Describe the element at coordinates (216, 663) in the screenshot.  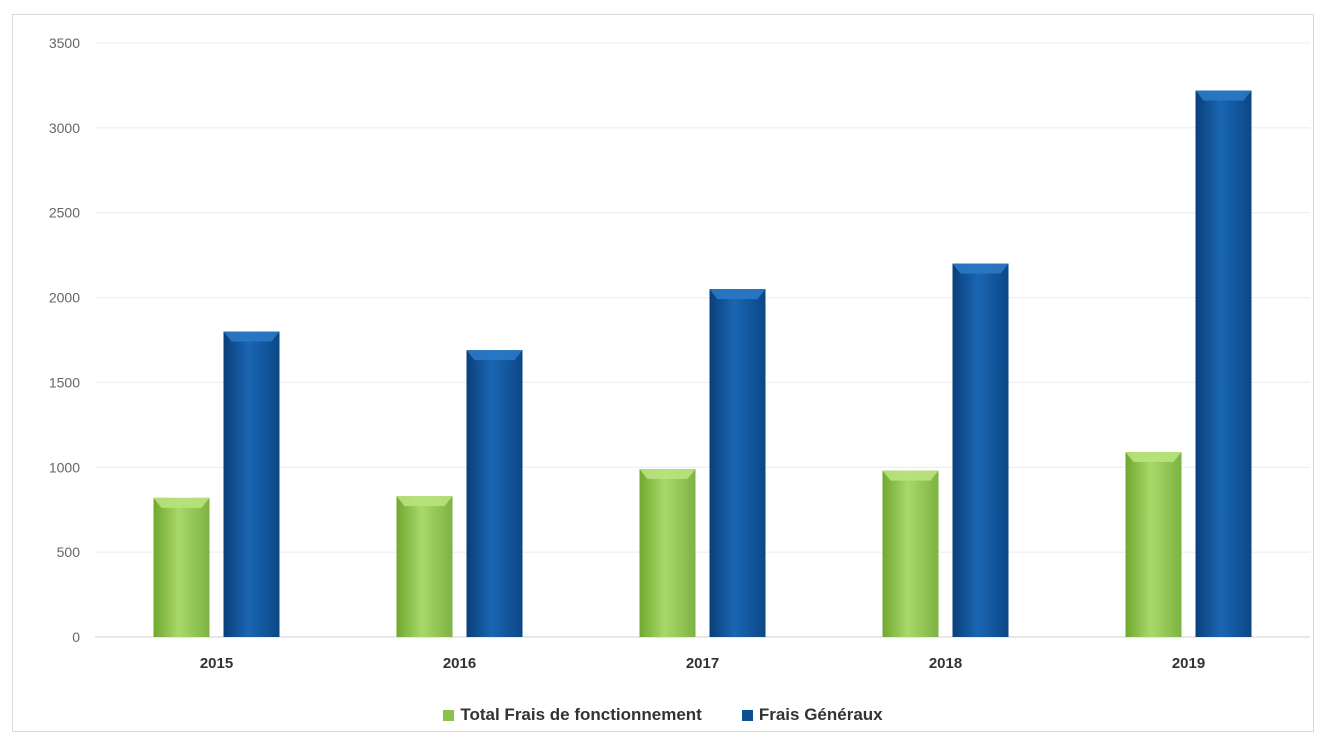
I see `x-tick-label: 2015` at that location.